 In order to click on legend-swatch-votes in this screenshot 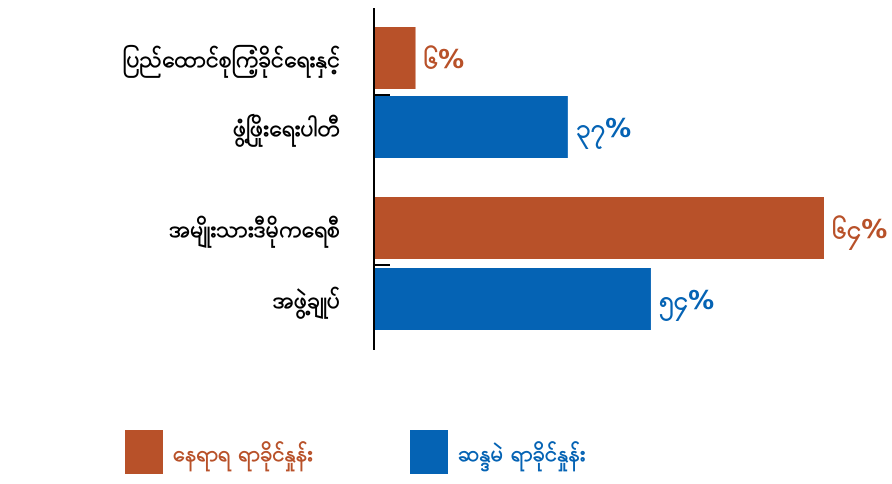, I will do `click(429, 452)`.